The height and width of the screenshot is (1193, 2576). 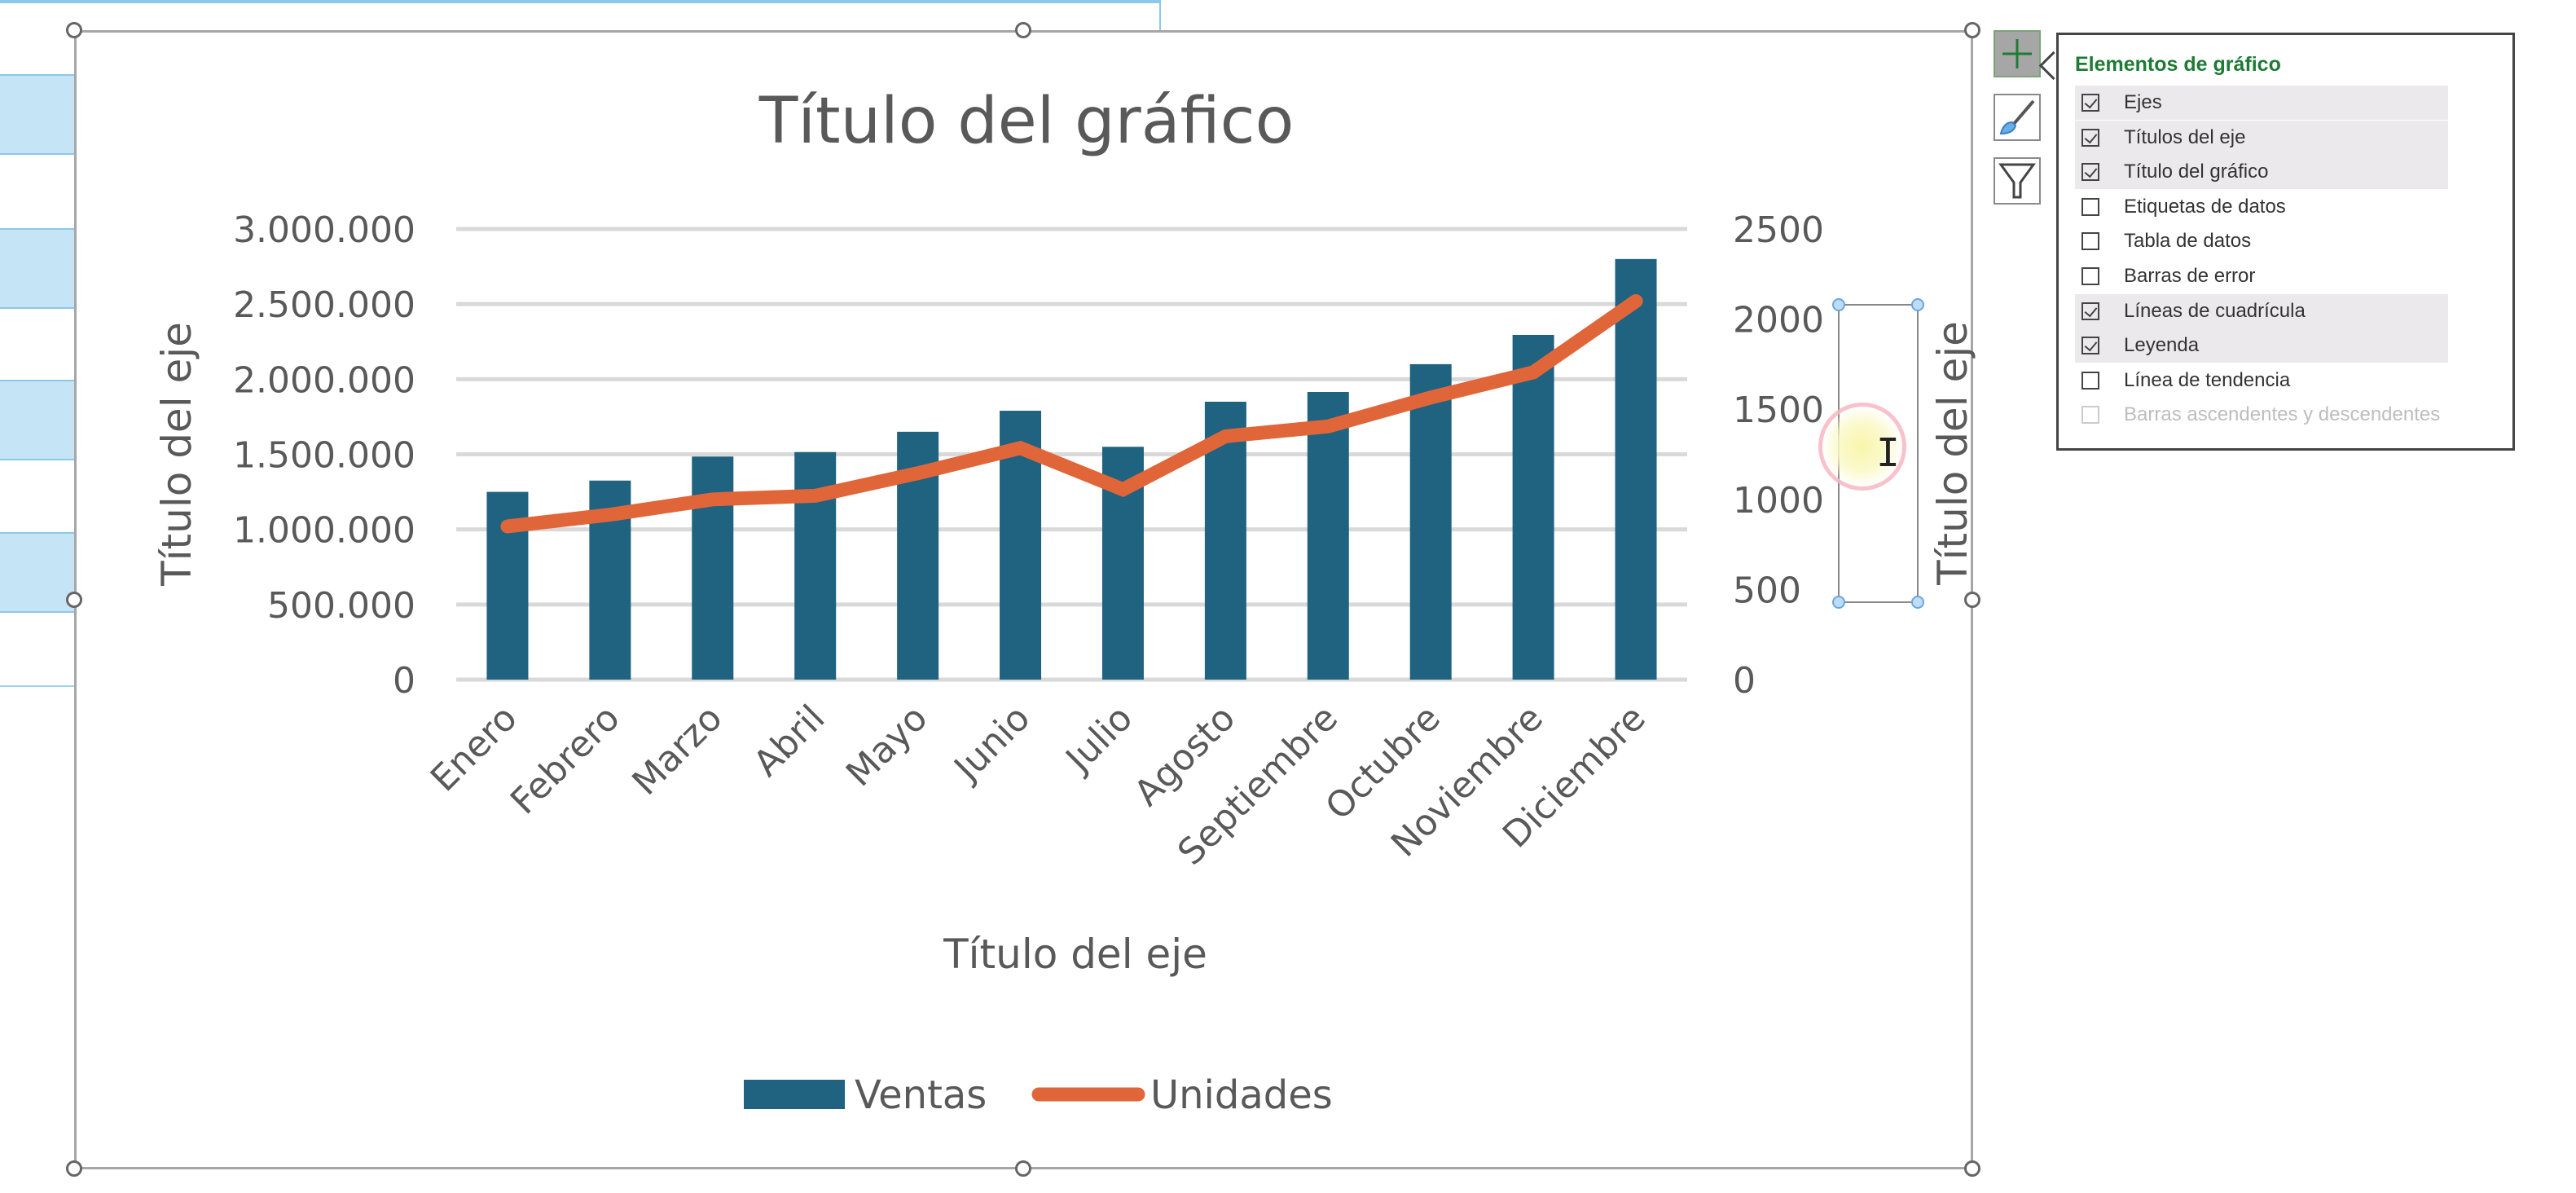 What do you see at coordinates (1023, 1169) in the screenshot?
I see `resize-handle-bottom` at bounding box center [1023, 1169].